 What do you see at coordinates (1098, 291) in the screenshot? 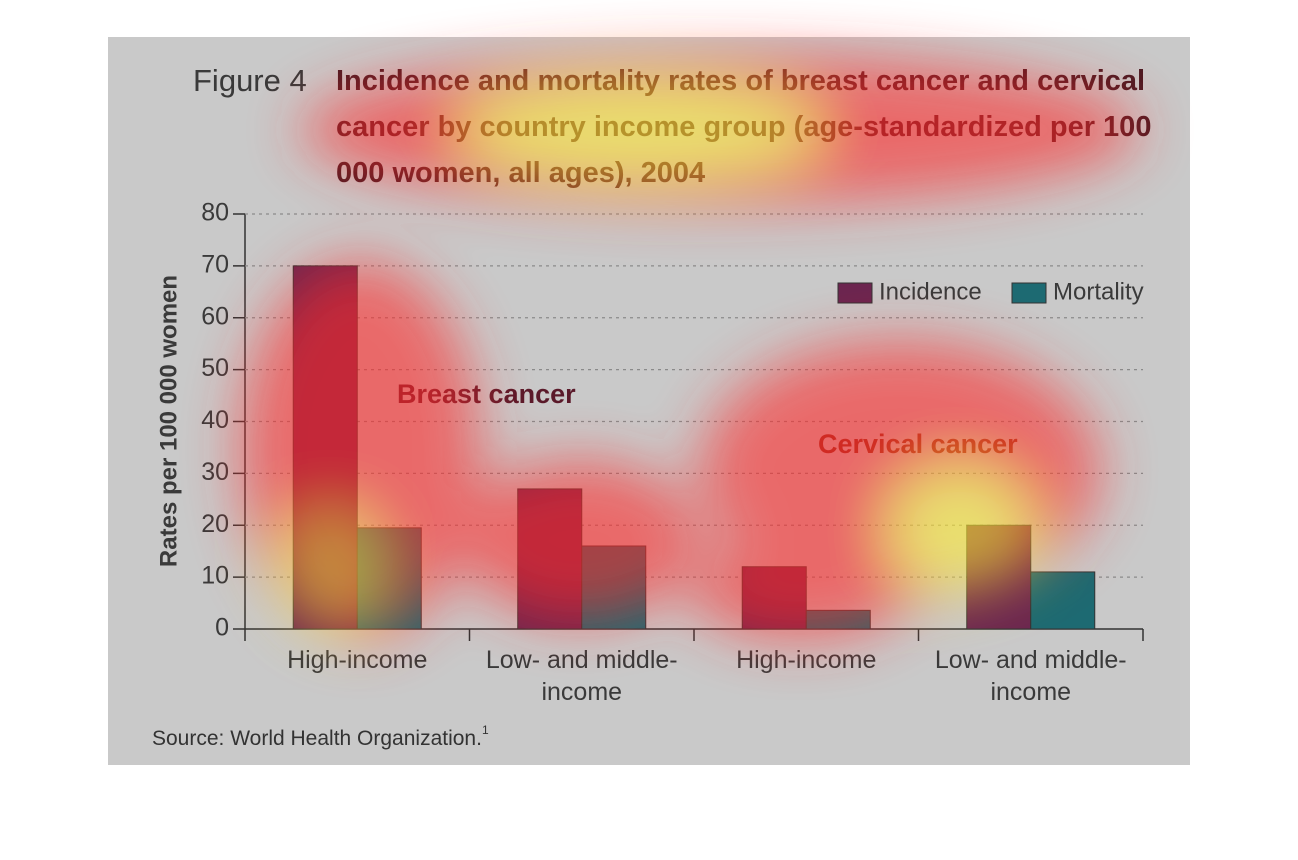
I see `legend-label: Mortality` at bounding box center [1098, 291].